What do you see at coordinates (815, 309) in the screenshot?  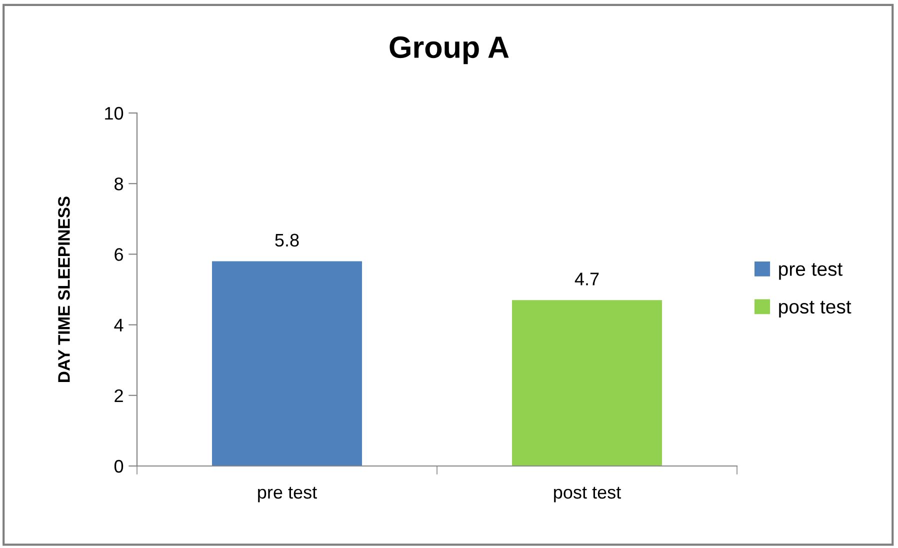 I see `legend-label: post test` at bounding box center [815, 309].